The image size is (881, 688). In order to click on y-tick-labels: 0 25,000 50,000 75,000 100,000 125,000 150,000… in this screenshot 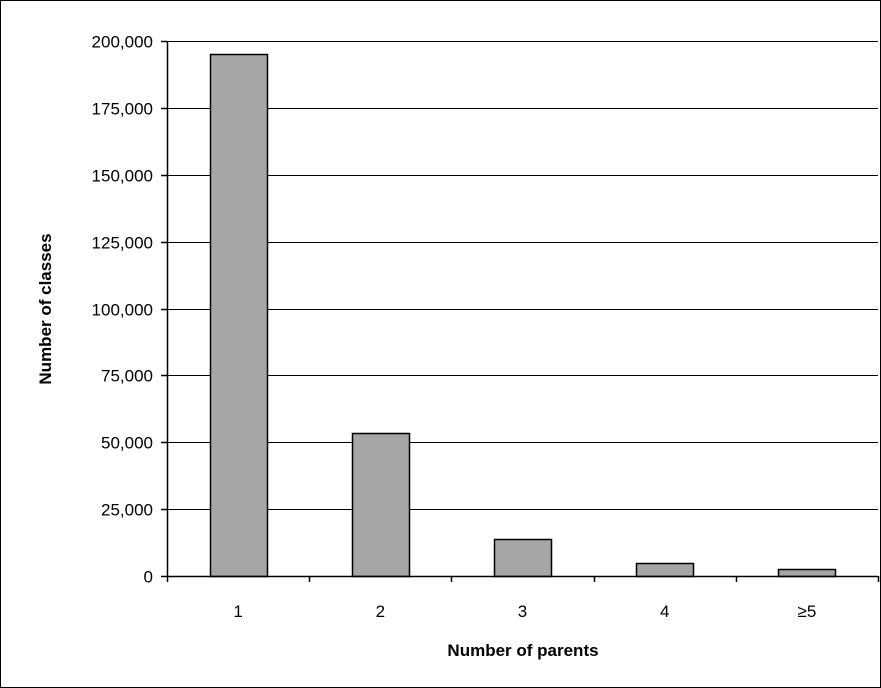, I will do `click(122, 310)`.